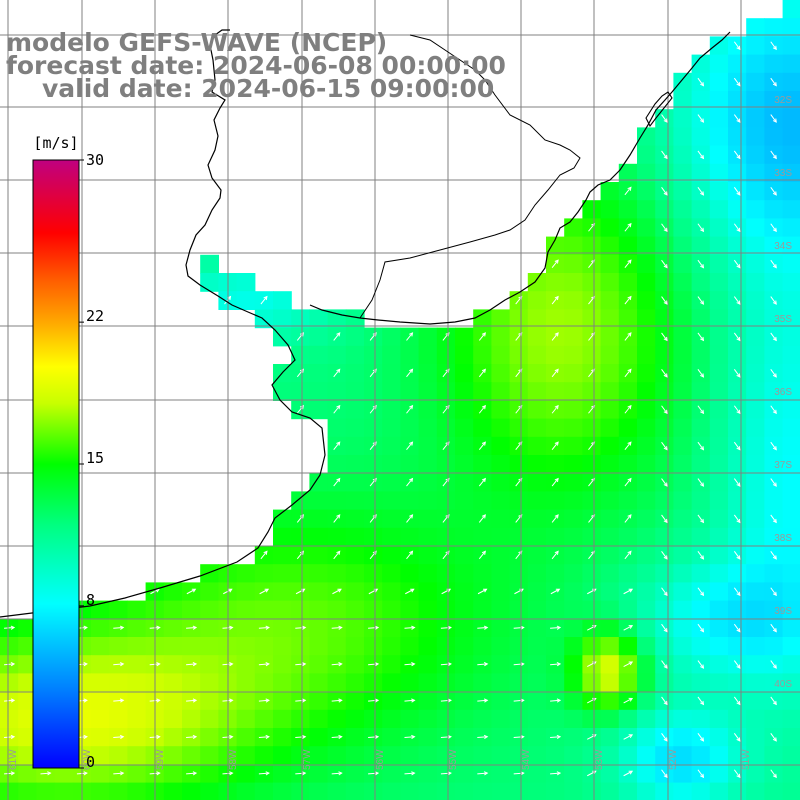 This screenshot has height=800, width=800. I want to click on lon-label: 55W, so click(453, 759).